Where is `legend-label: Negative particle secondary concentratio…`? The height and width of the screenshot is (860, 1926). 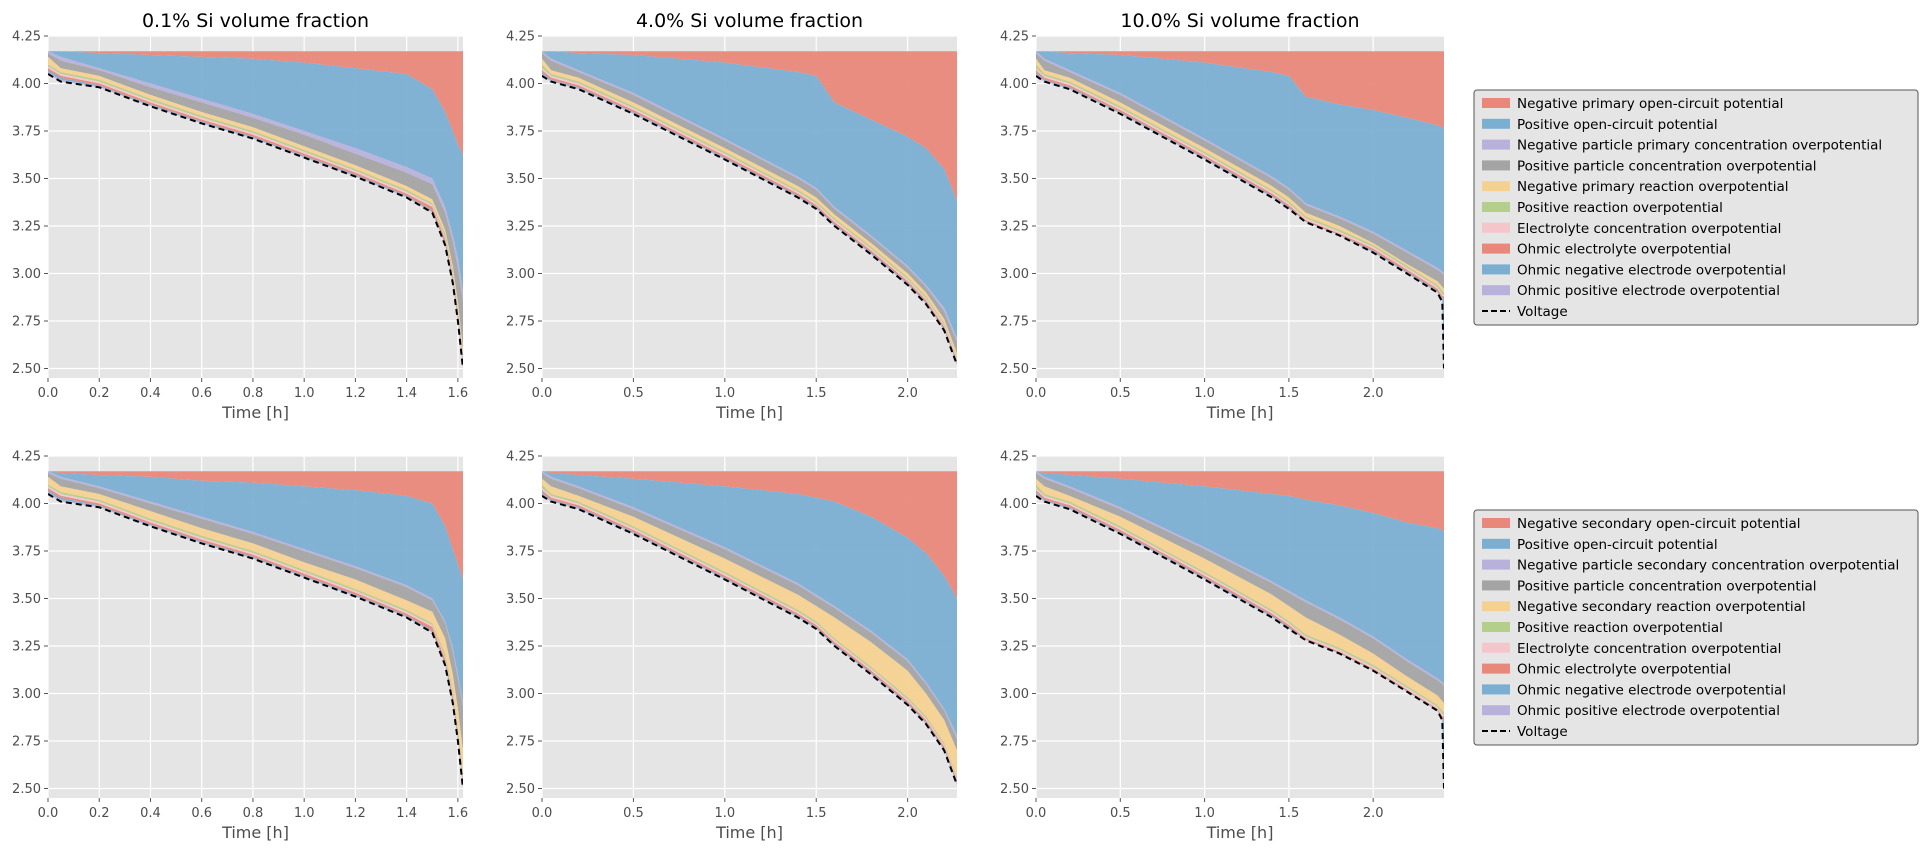 legend-label: Negative particle secondary concentratio… is located at coordinates (1708, 566).